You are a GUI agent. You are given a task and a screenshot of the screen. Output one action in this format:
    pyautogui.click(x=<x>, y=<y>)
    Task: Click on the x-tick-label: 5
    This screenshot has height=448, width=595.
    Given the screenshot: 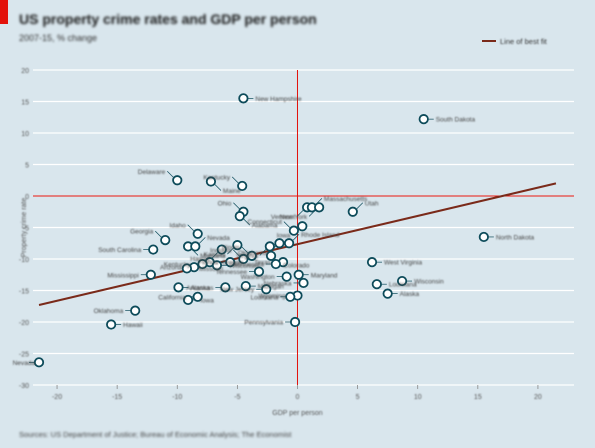 What is the action you would take?
    pyautogui.click(x=358, y=397)
    